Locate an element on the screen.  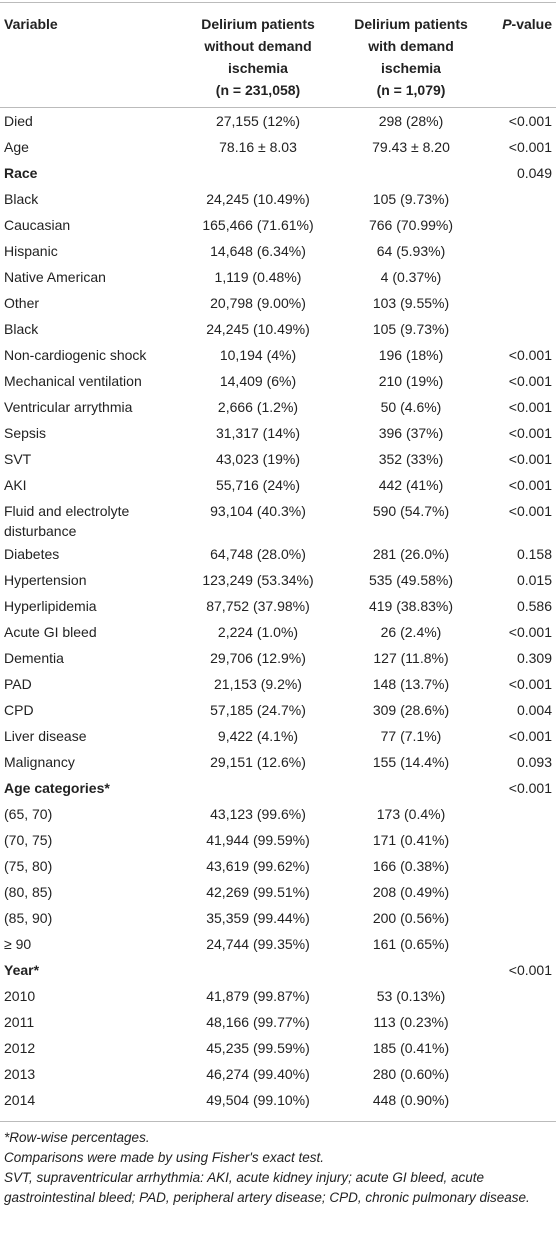
value-cell: 442 (41%) is located at coordinates (411, 485).